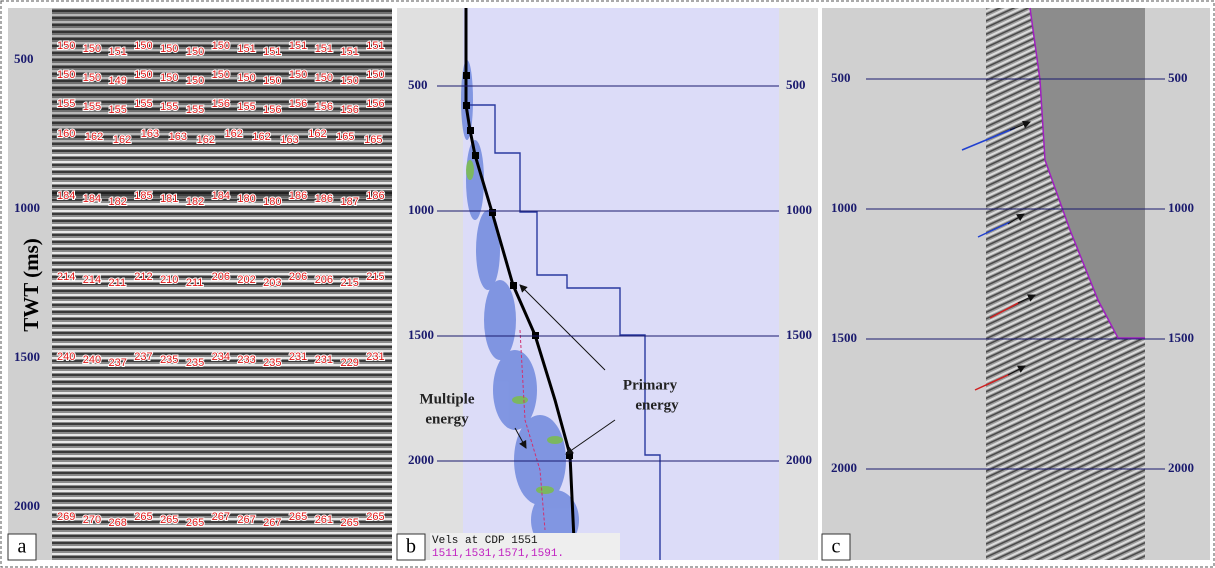  What do you see at coordinates (375, 277) in the screenshot?
I see `velocity-label: 215` at bounding box center [375, 277].